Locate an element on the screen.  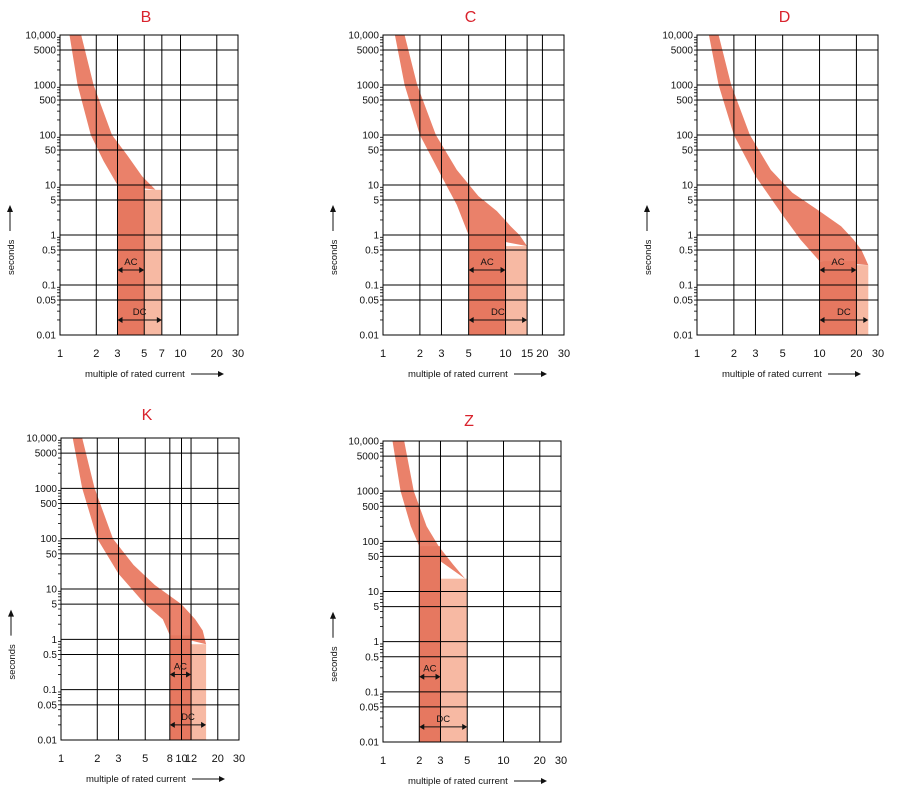
chart-title: K is located at coordinates (147, 415).